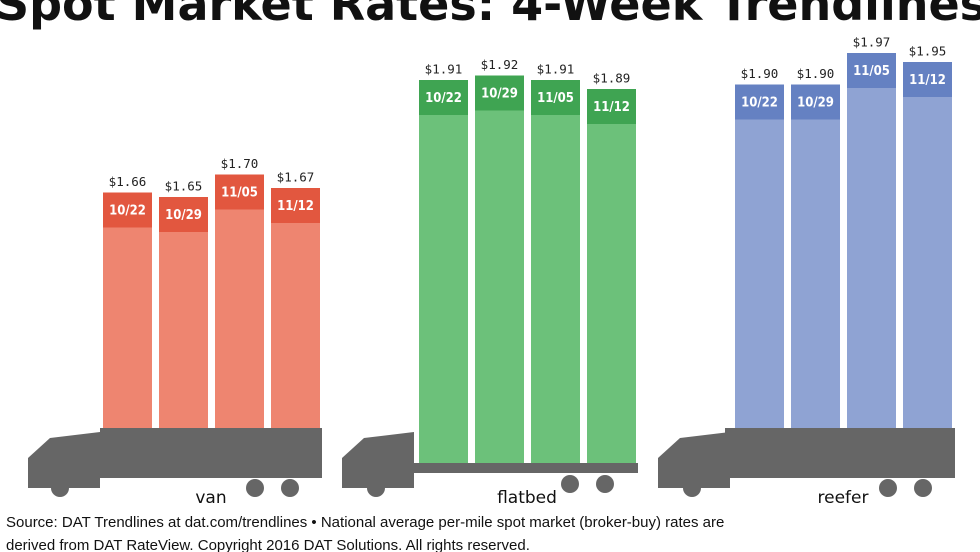 The width and height of the screenshot is (980, 552). Describe the element at coordinates (843, 498) in the screenshot. I see `group-label: reefer` at that location.